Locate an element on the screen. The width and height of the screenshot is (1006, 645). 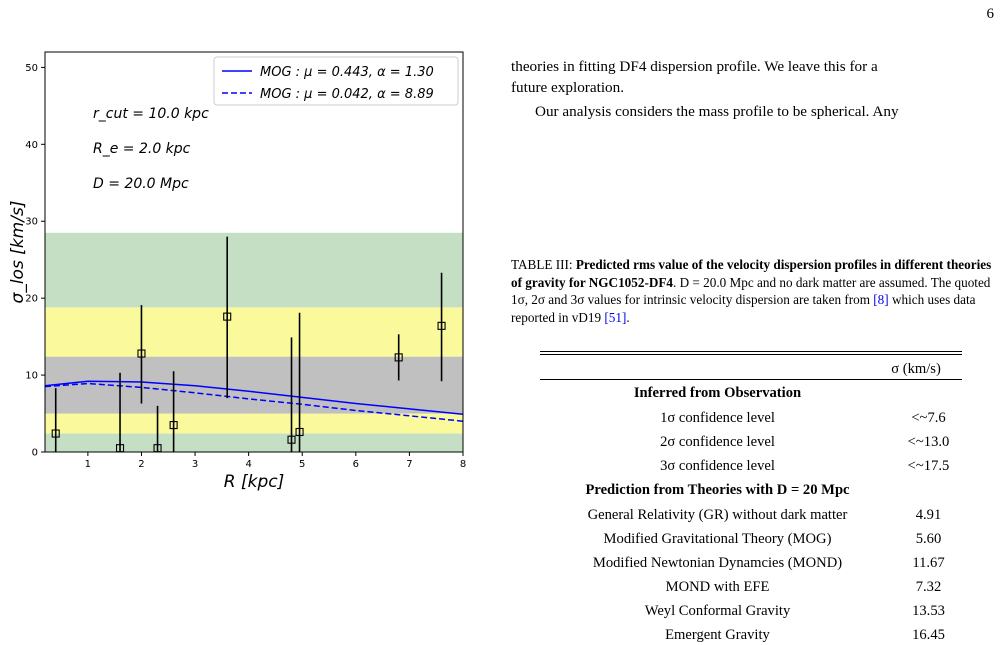
citation-link: [51] is located at coordinates (615, 317).